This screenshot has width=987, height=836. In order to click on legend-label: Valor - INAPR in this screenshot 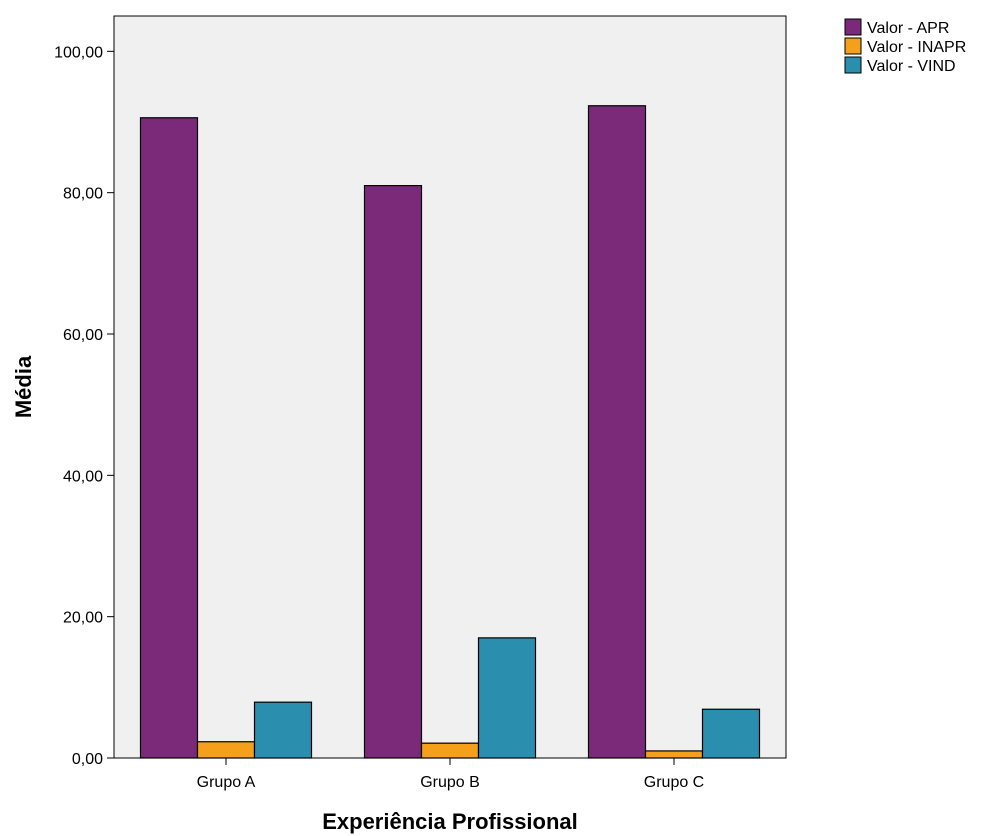, I will do `click(916, 47)`.